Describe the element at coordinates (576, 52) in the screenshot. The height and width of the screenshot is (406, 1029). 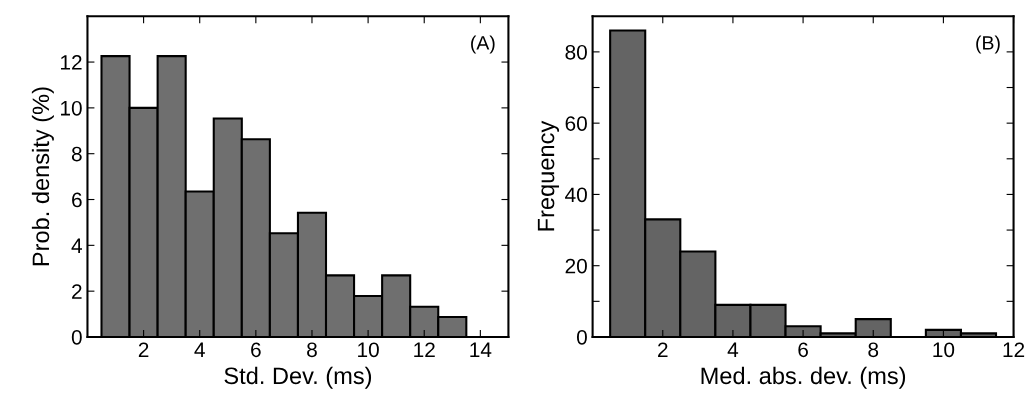
I see `y-tick-label: 80` at that location.